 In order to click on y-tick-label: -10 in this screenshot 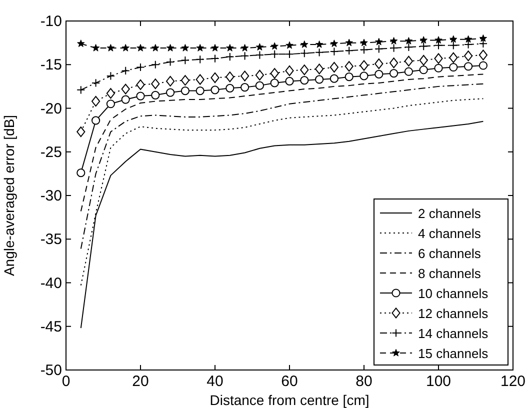, I will do `click(51, 21)`.